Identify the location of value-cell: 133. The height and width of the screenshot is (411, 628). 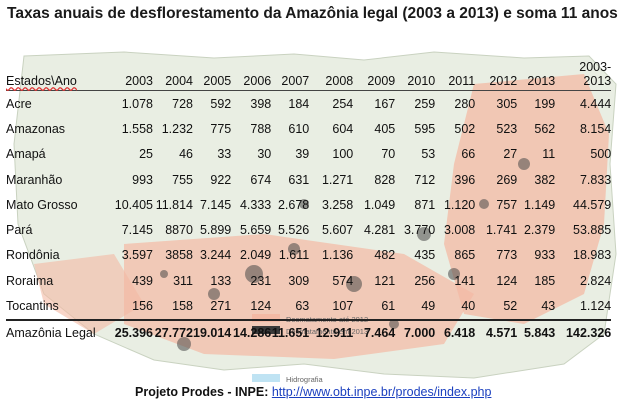
(221, 280).